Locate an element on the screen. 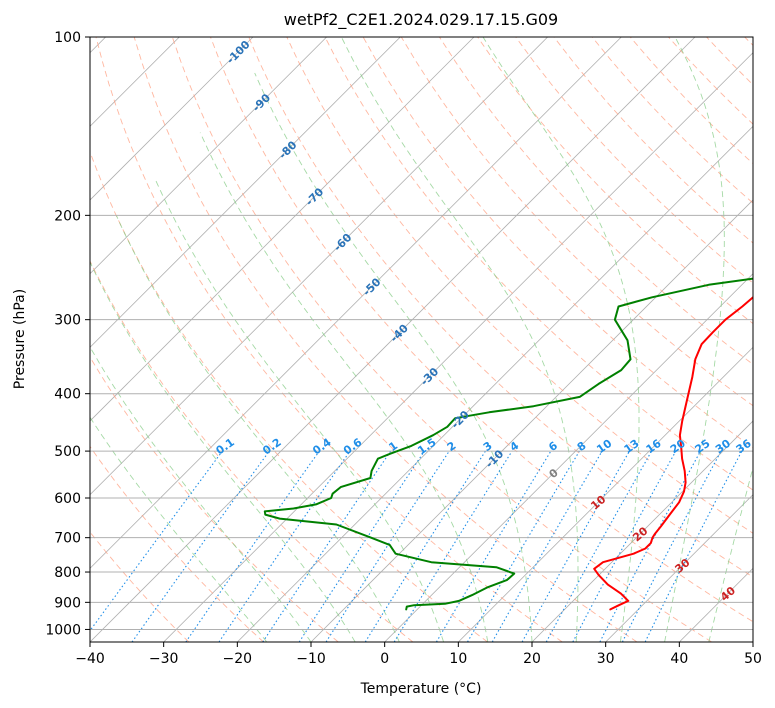 The width and height of the screenshot is (775, 708). x-tick-label: 10 is located at coordinates (458, 659).